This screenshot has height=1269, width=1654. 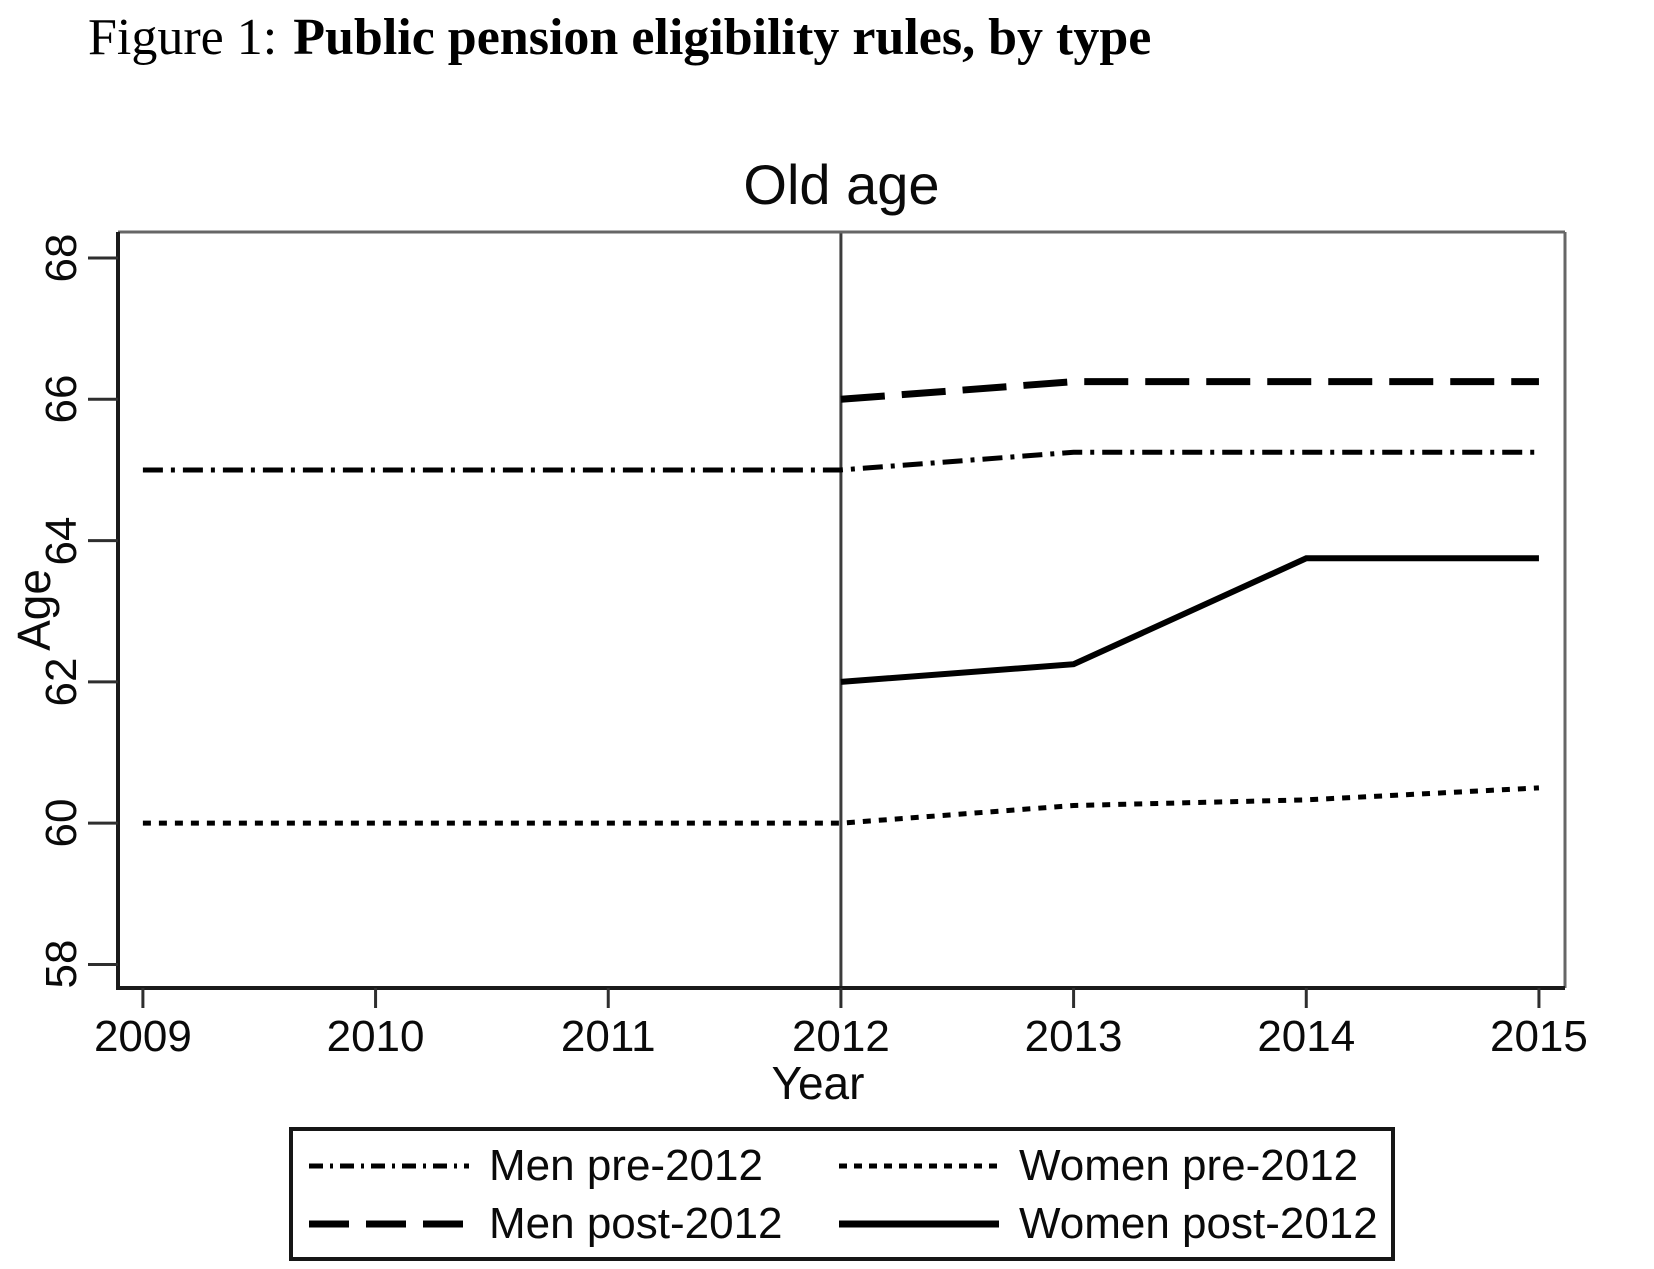 I want to click on legend-label: Men pre-2012, so click(x=626, y=1165).